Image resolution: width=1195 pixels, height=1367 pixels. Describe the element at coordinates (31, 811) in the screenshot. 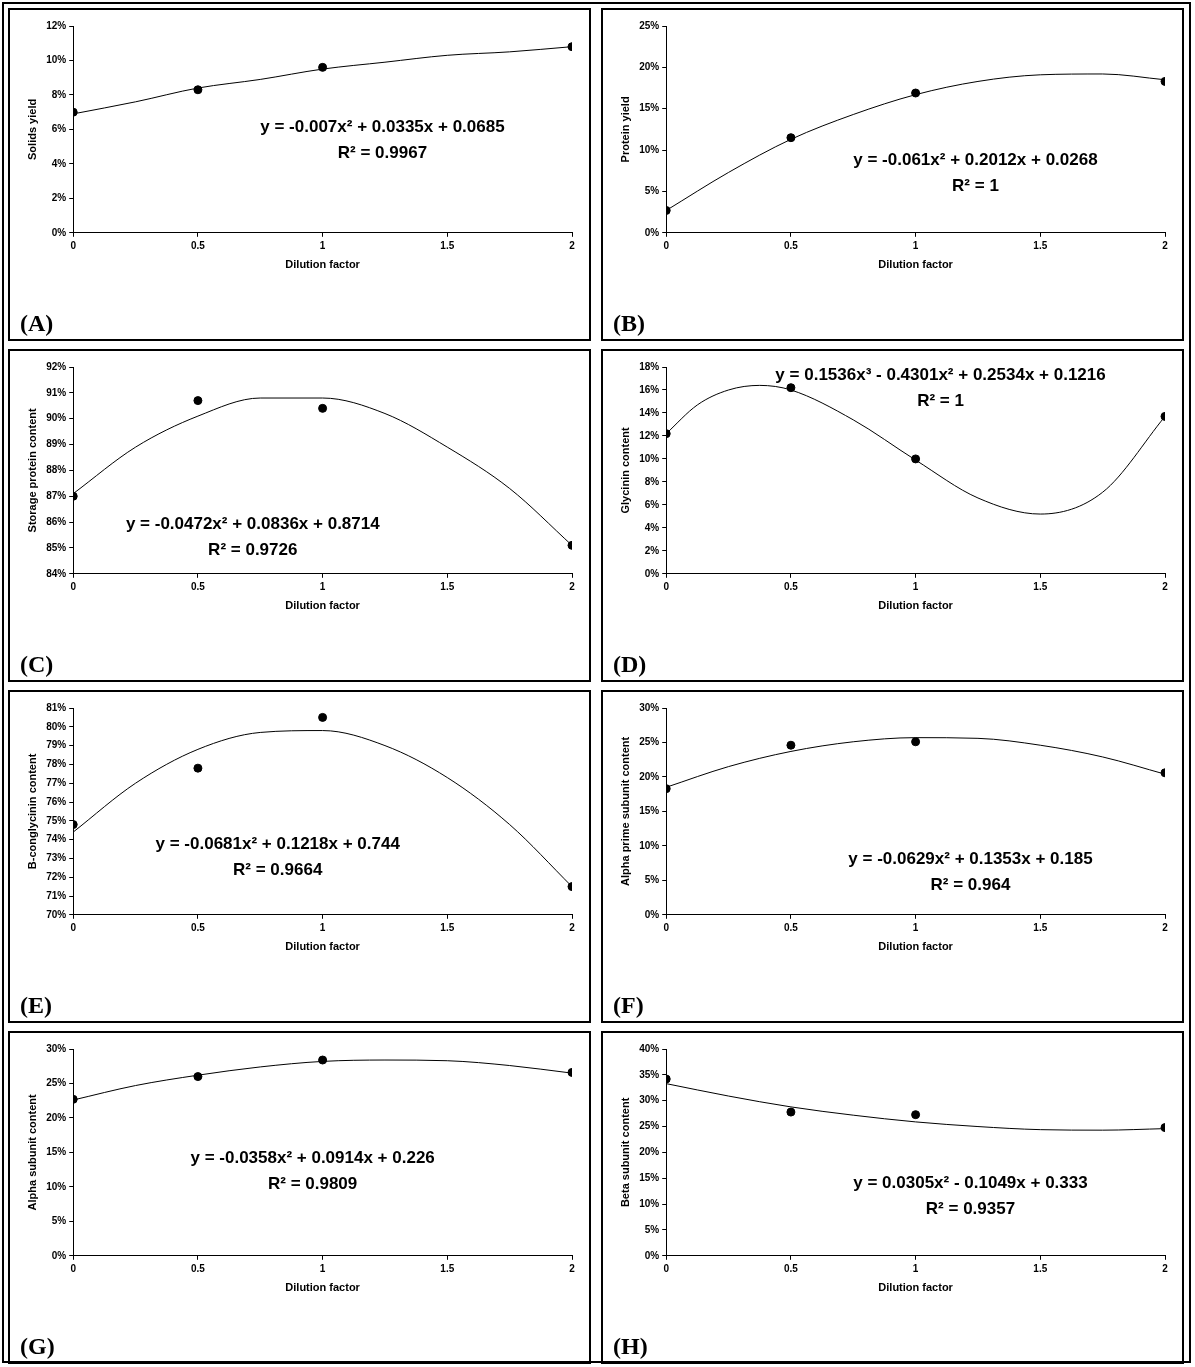

I see `y-axis-title: B-conglycinin content` at that location.